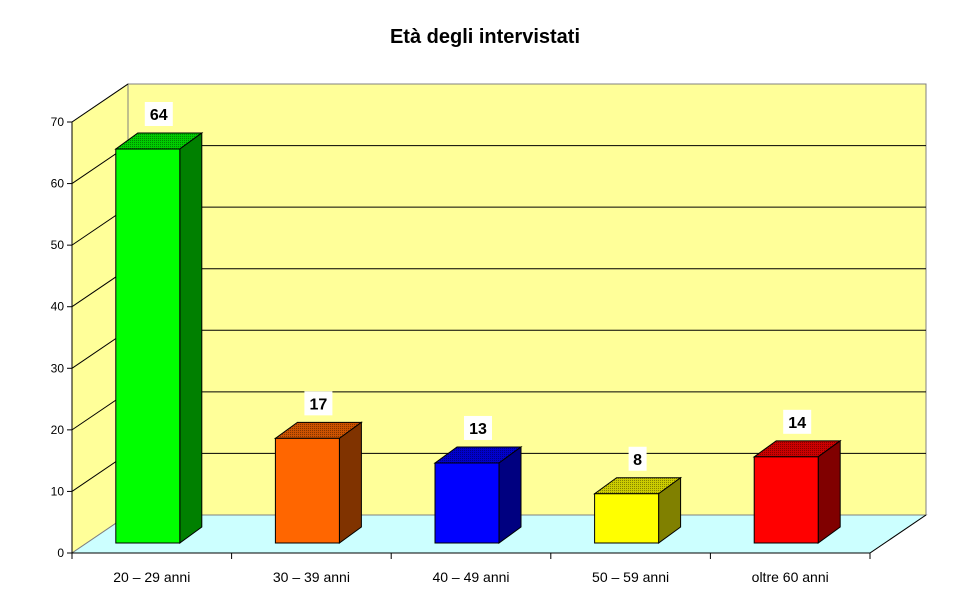 Image resolution: width=970 pixels, height=604 pixels. I want to click on data-label: 17, so click(319, 404).